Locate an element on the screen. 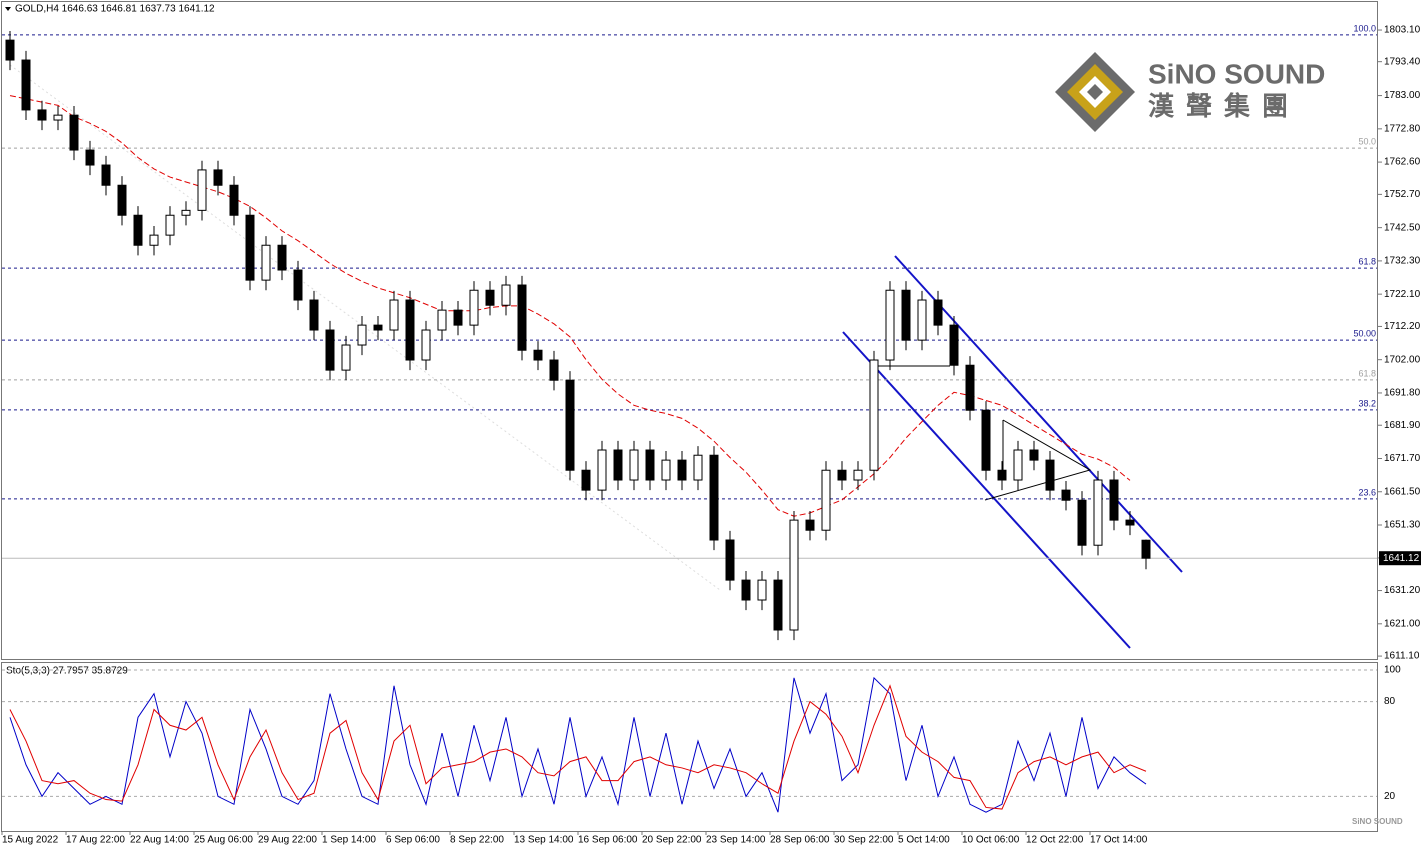 The height and width of the screenshot is (854, 1422). x-tick-label: 1 Sep 14:00 is located at coordinates (349, 840).